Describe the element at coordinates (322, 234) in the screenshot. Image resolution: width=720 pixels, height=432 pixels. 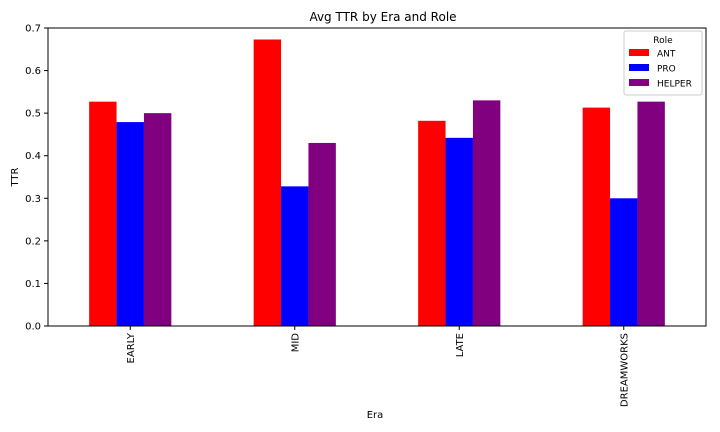
I see `bar-helper-mid` at that location.